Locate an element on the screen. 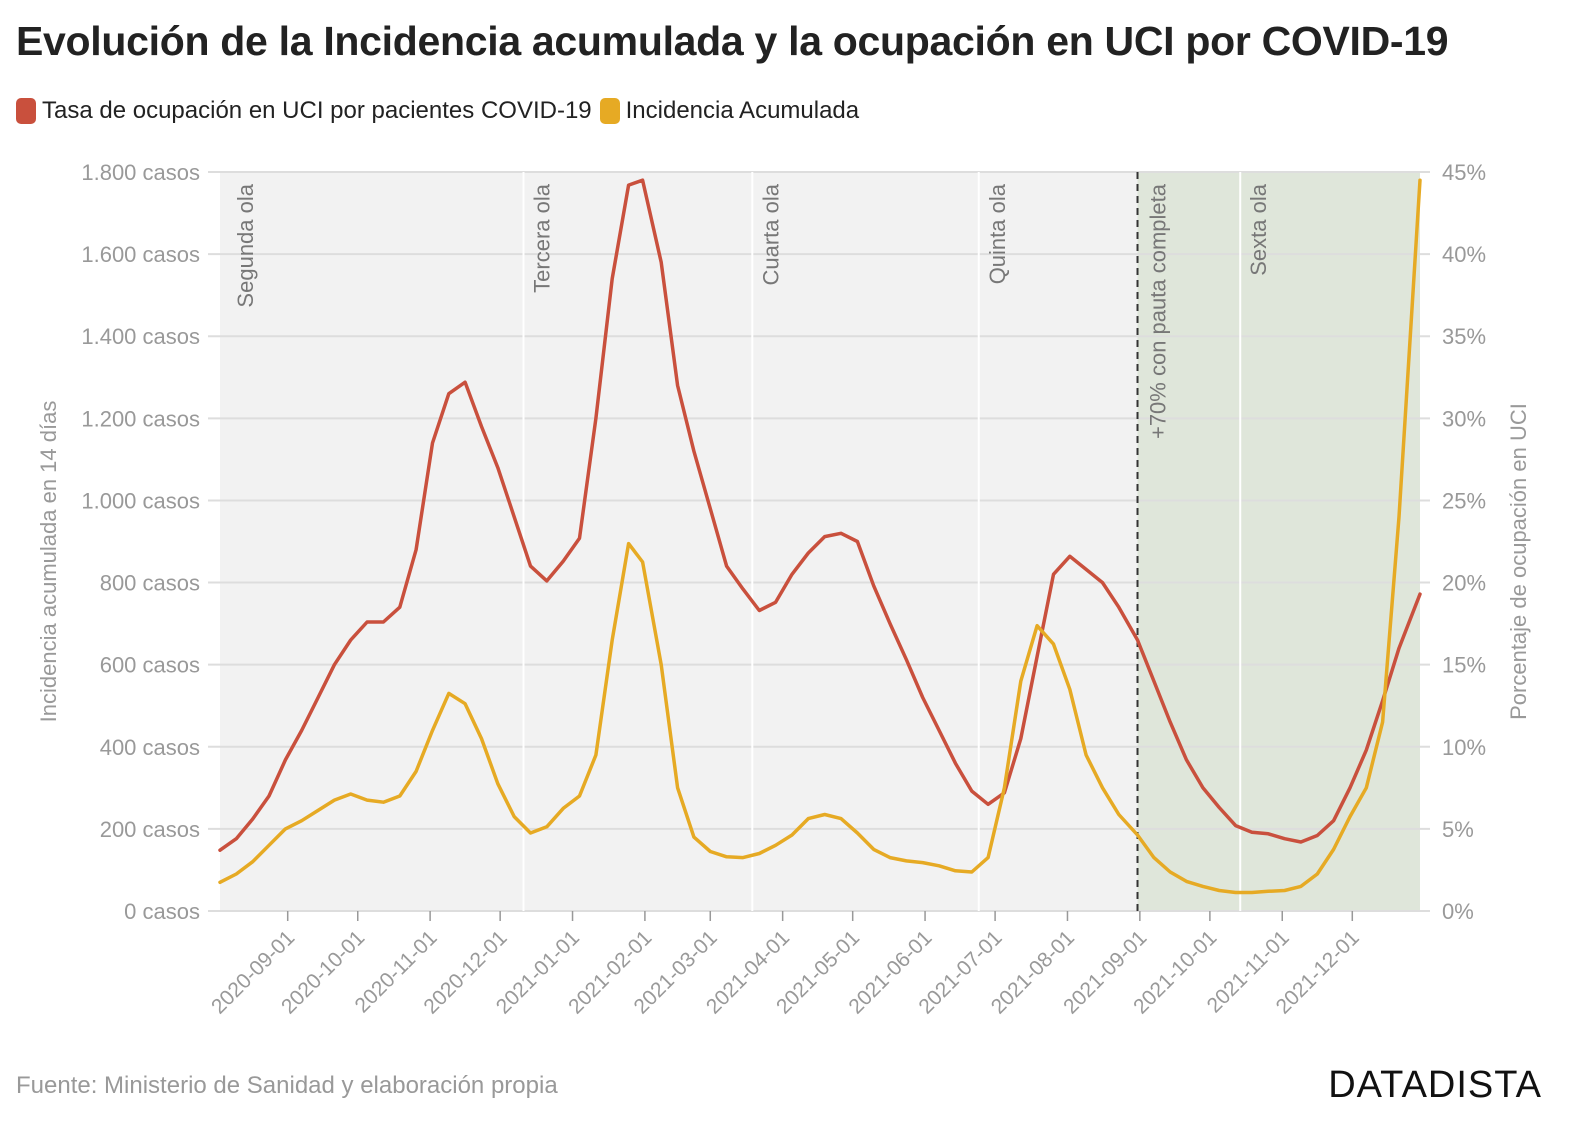 This screenshot has height=1138, width=1582. wave-label: Tercera ola is located at coordinates (542, 238).